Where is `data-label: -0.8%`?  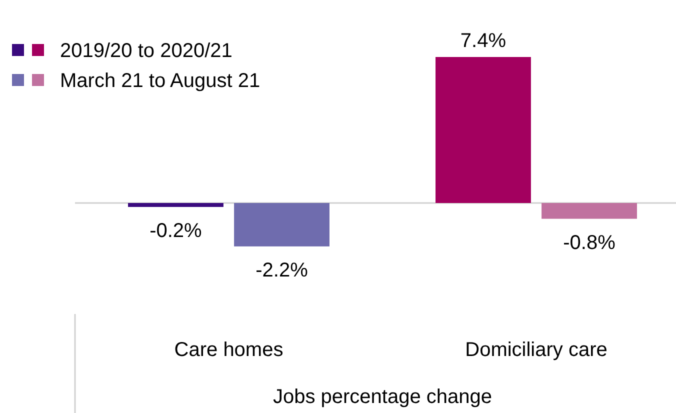
data-label: -0.8% is located at coordinates (589, 243).